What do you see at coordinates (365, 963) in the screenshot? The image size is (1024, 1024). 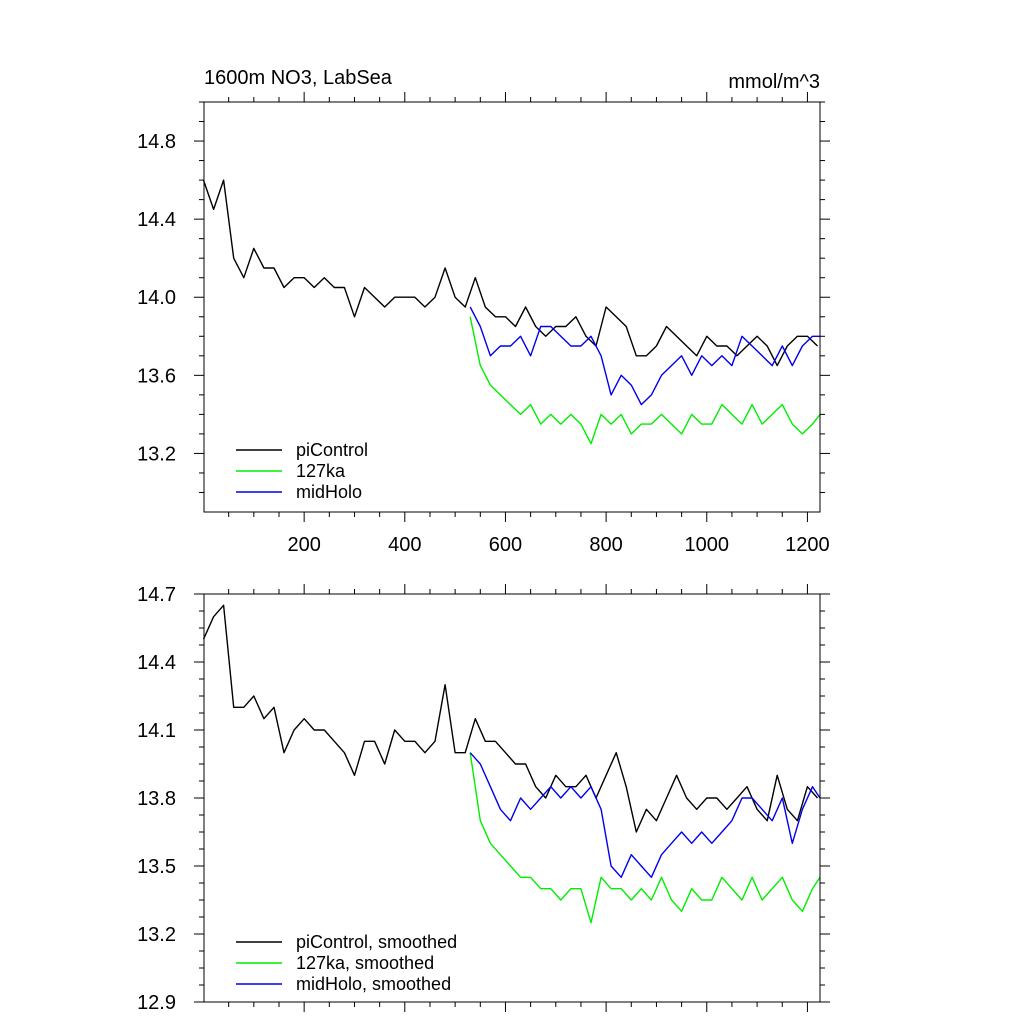 I see `bottom-legend-label-1: 127ka, smoothed` at bounding box center [365, 963].